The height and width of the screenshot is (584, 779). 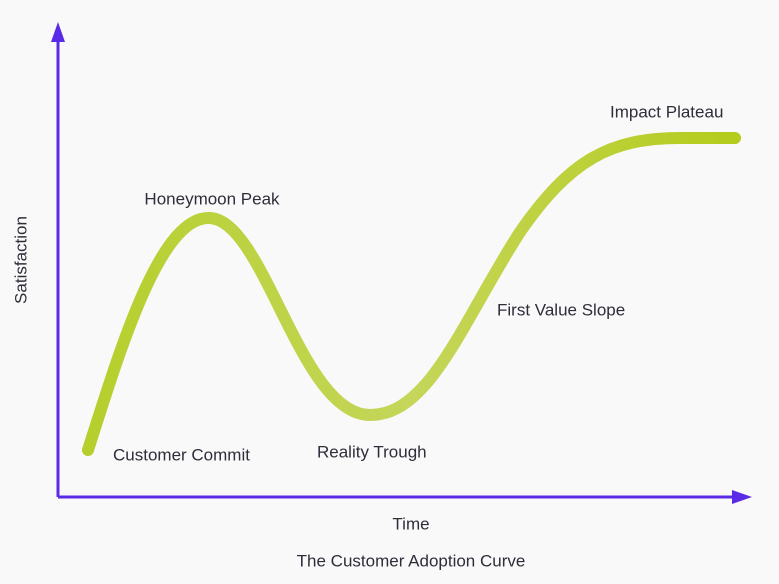 What do you see at coordinates (20, 260) in the screenshot?
I see `y-axis-label: Satisfaction` at bounding box center [20, 260].